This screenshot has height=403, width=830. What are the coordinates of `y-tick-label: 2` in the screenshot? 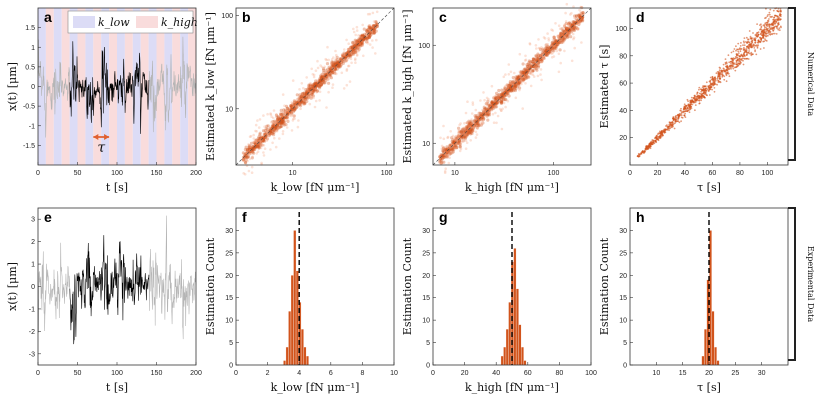 It's located at (33, 242).